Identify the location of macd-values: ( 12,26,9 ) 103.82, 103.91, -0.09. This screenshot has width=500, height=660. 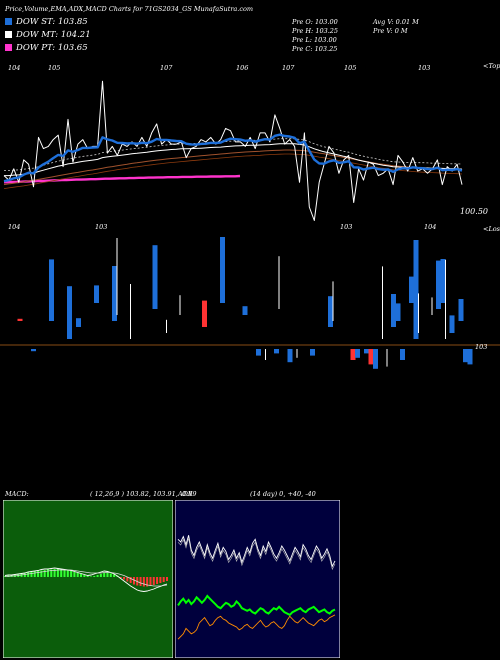
(143, 494).